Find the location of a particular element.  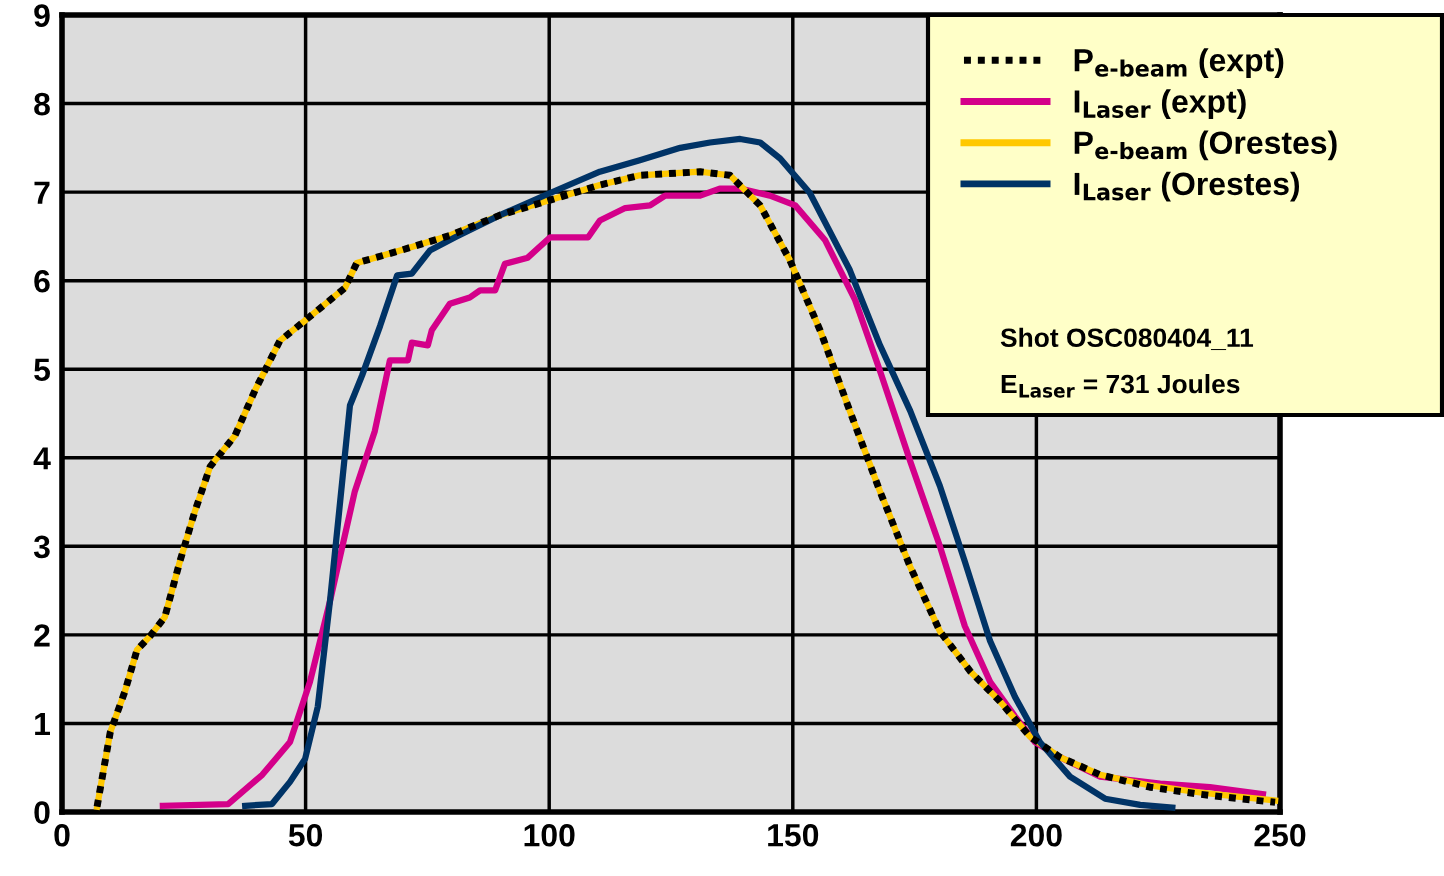

x-tick-label: 100 is located at coordinates (549, 835).